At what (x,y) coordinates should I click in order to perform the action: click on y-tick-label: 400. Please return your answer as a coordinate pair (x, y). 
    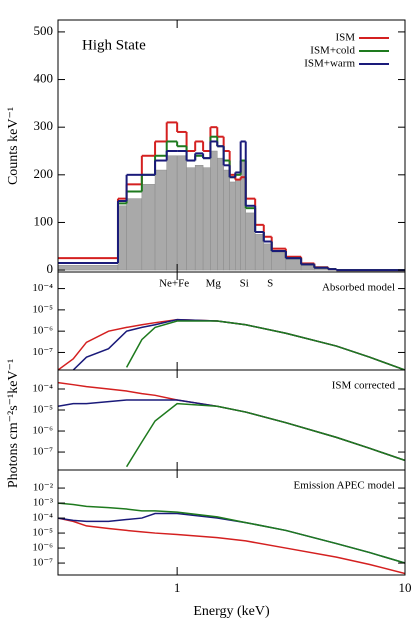
    Looking at the image, I should click on (44, 78).